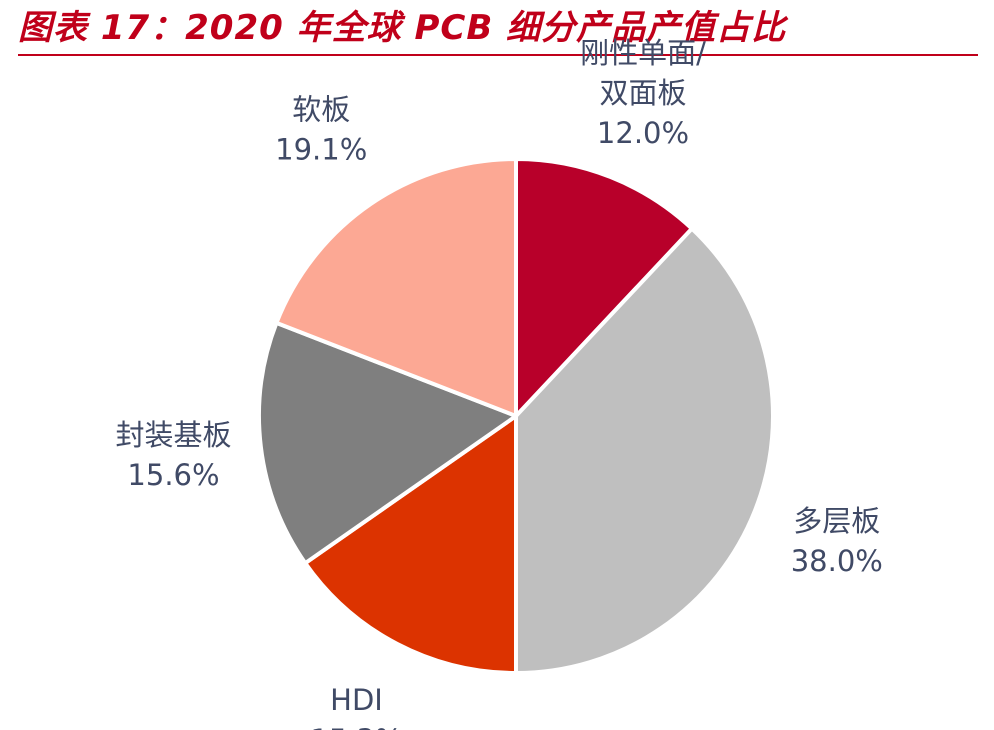  Describe the element at coordinates (643, 53) in the screenshot. I see `slice-category-label: 刚性单面/` at that location.